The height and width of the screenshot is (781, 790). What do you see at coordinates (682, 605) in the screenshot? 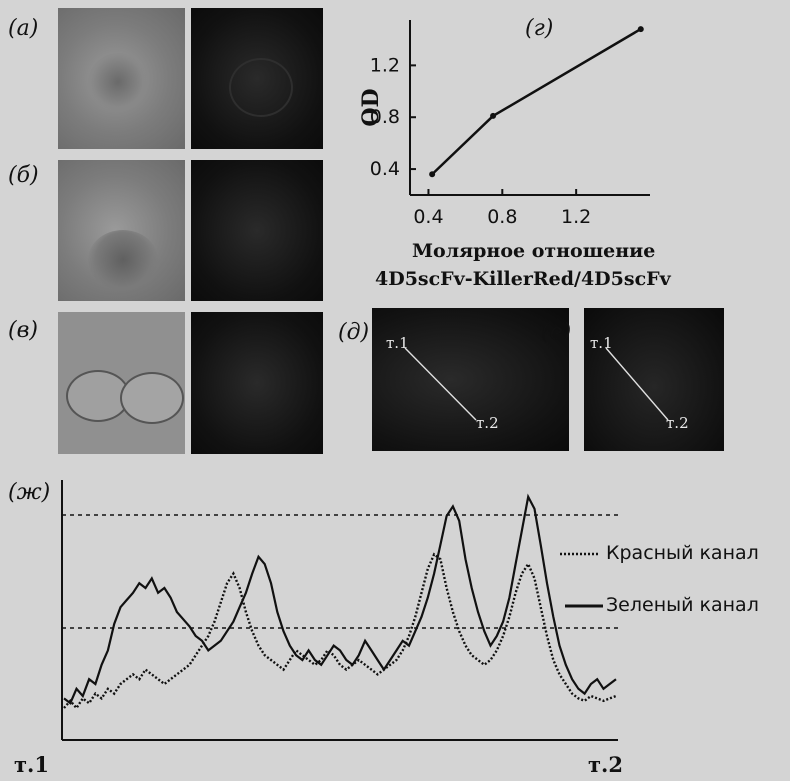
I see `legend-green-label: Зеленый канал` at bounding box center [682, 605].